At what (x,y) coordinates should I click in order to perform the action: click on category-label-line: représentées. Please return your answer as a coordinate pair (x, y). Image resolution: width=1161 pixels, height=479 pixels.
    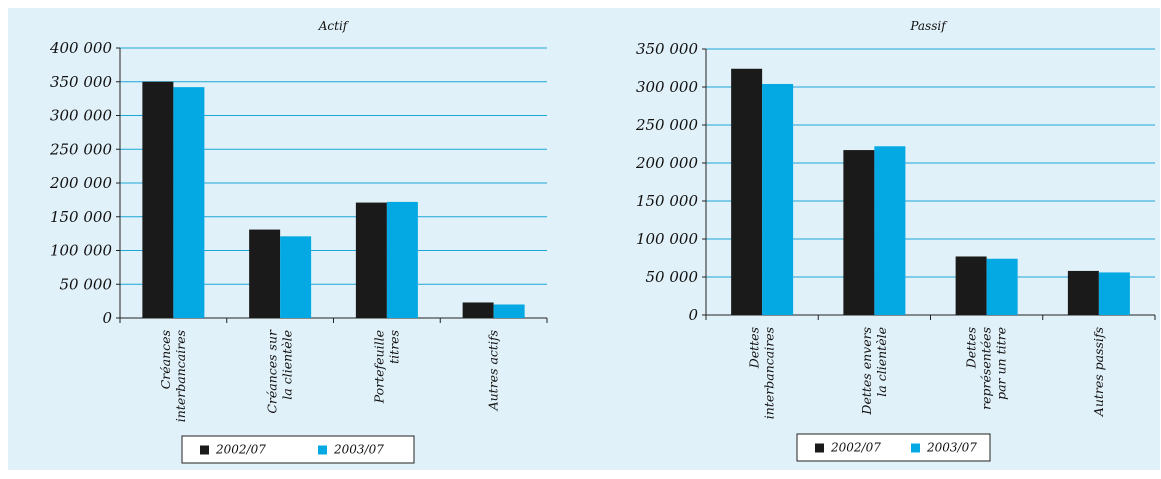
    Looking at the image, I should click on (986, 368).